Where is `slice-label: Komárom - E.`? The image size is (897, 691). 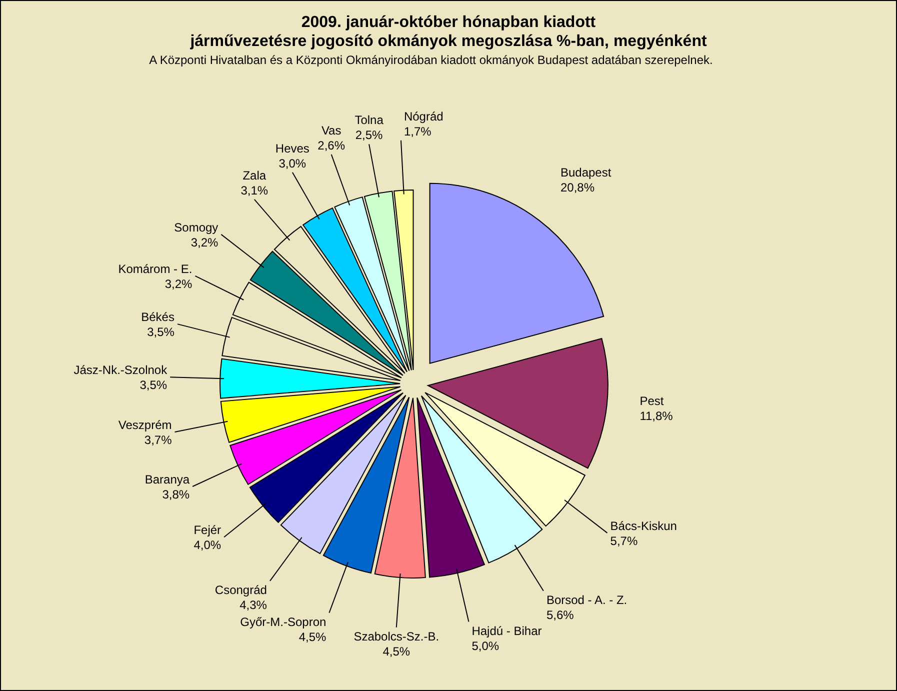 slice-label: Komárom - E. is located at coordinates (155, 269).